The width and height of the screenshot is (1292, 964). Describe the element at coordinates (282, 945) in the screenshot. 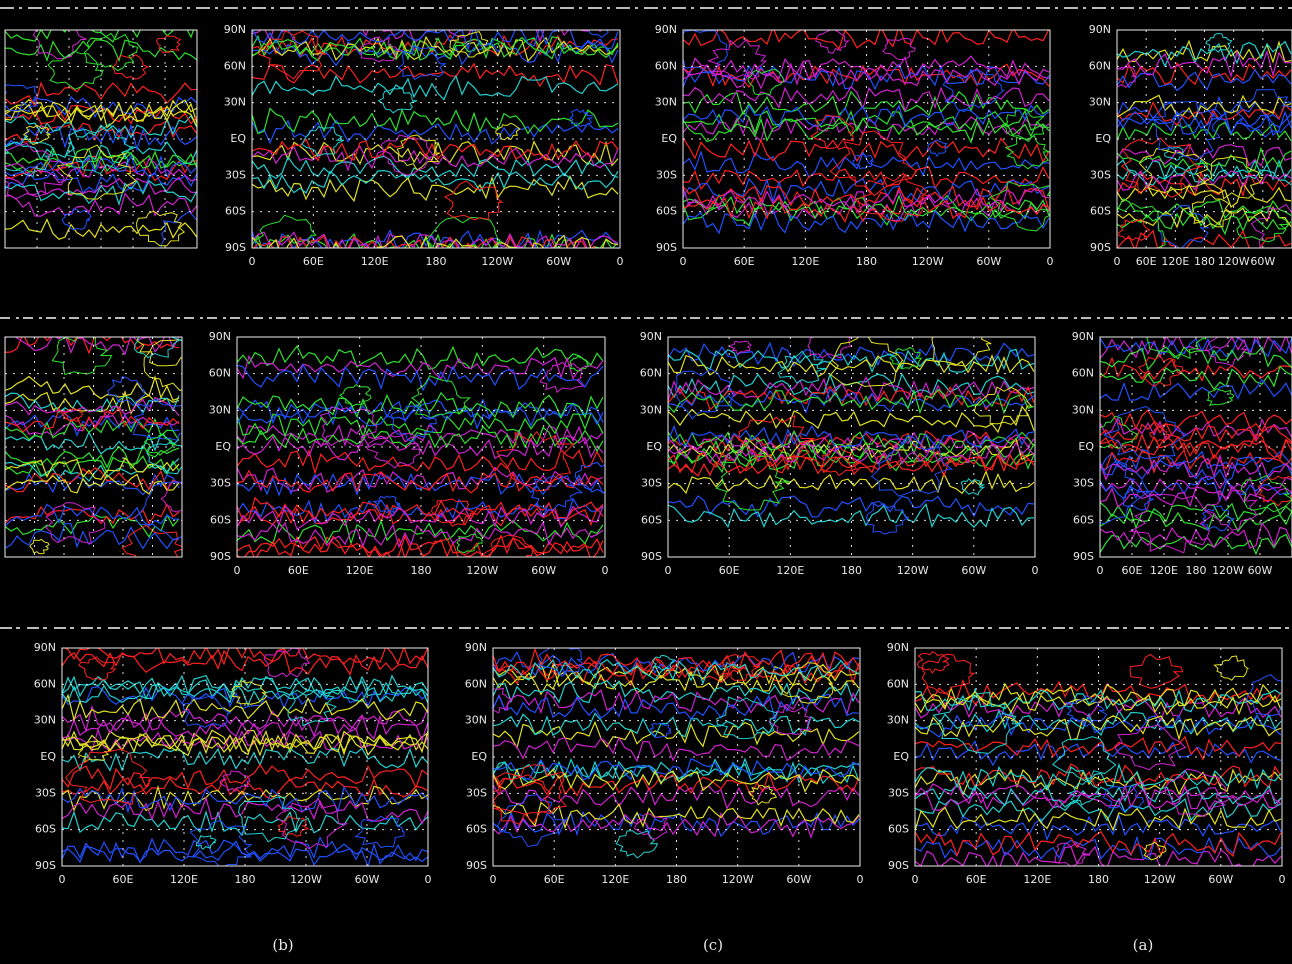

I see `panel-label: (b)` at that location.